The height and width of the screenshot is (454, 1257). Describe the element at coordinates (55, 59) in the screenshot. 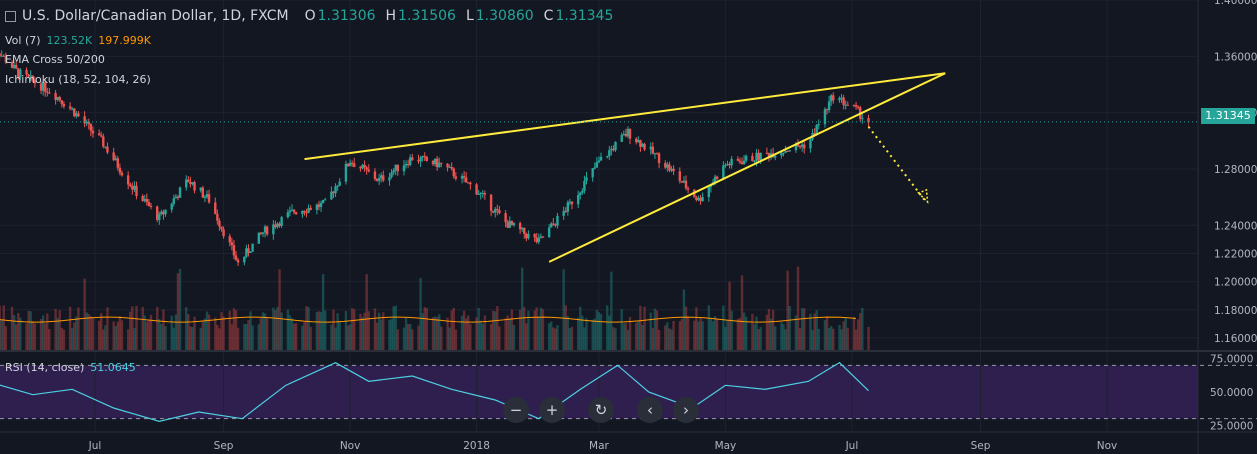

I see `ema-legend: EMA Cross 50/200` at that location.